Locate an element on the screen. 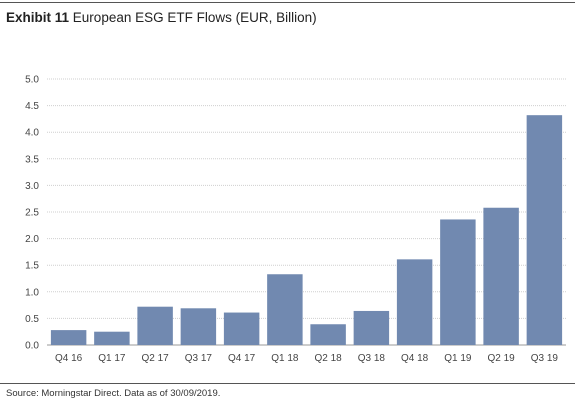 This screenshot has width=575, height=403. x-tick-label: Q4 18 is located at coordinates (415, 358).